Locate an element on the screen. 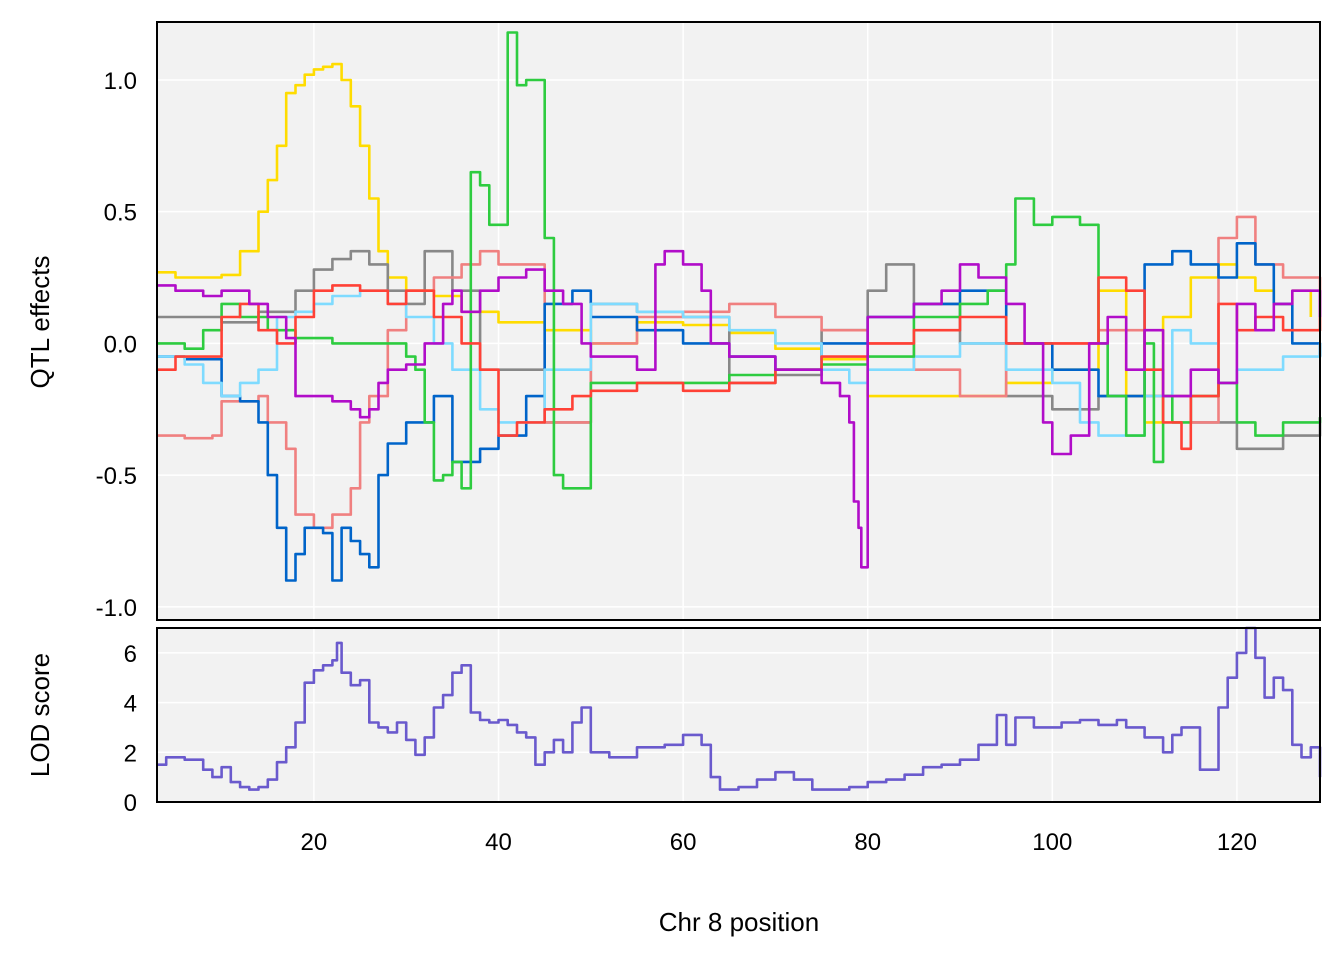  x-tick-label: 120 is located at coordinates (1237, 842).